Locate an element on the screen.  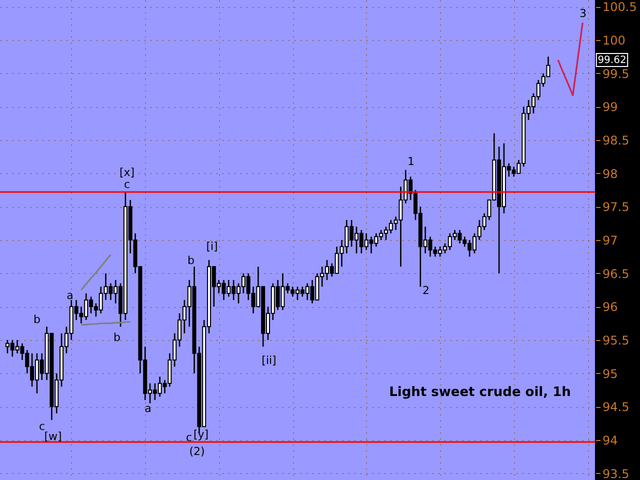
y-tick-label: 99.5 is located at coordinates (616, 73).